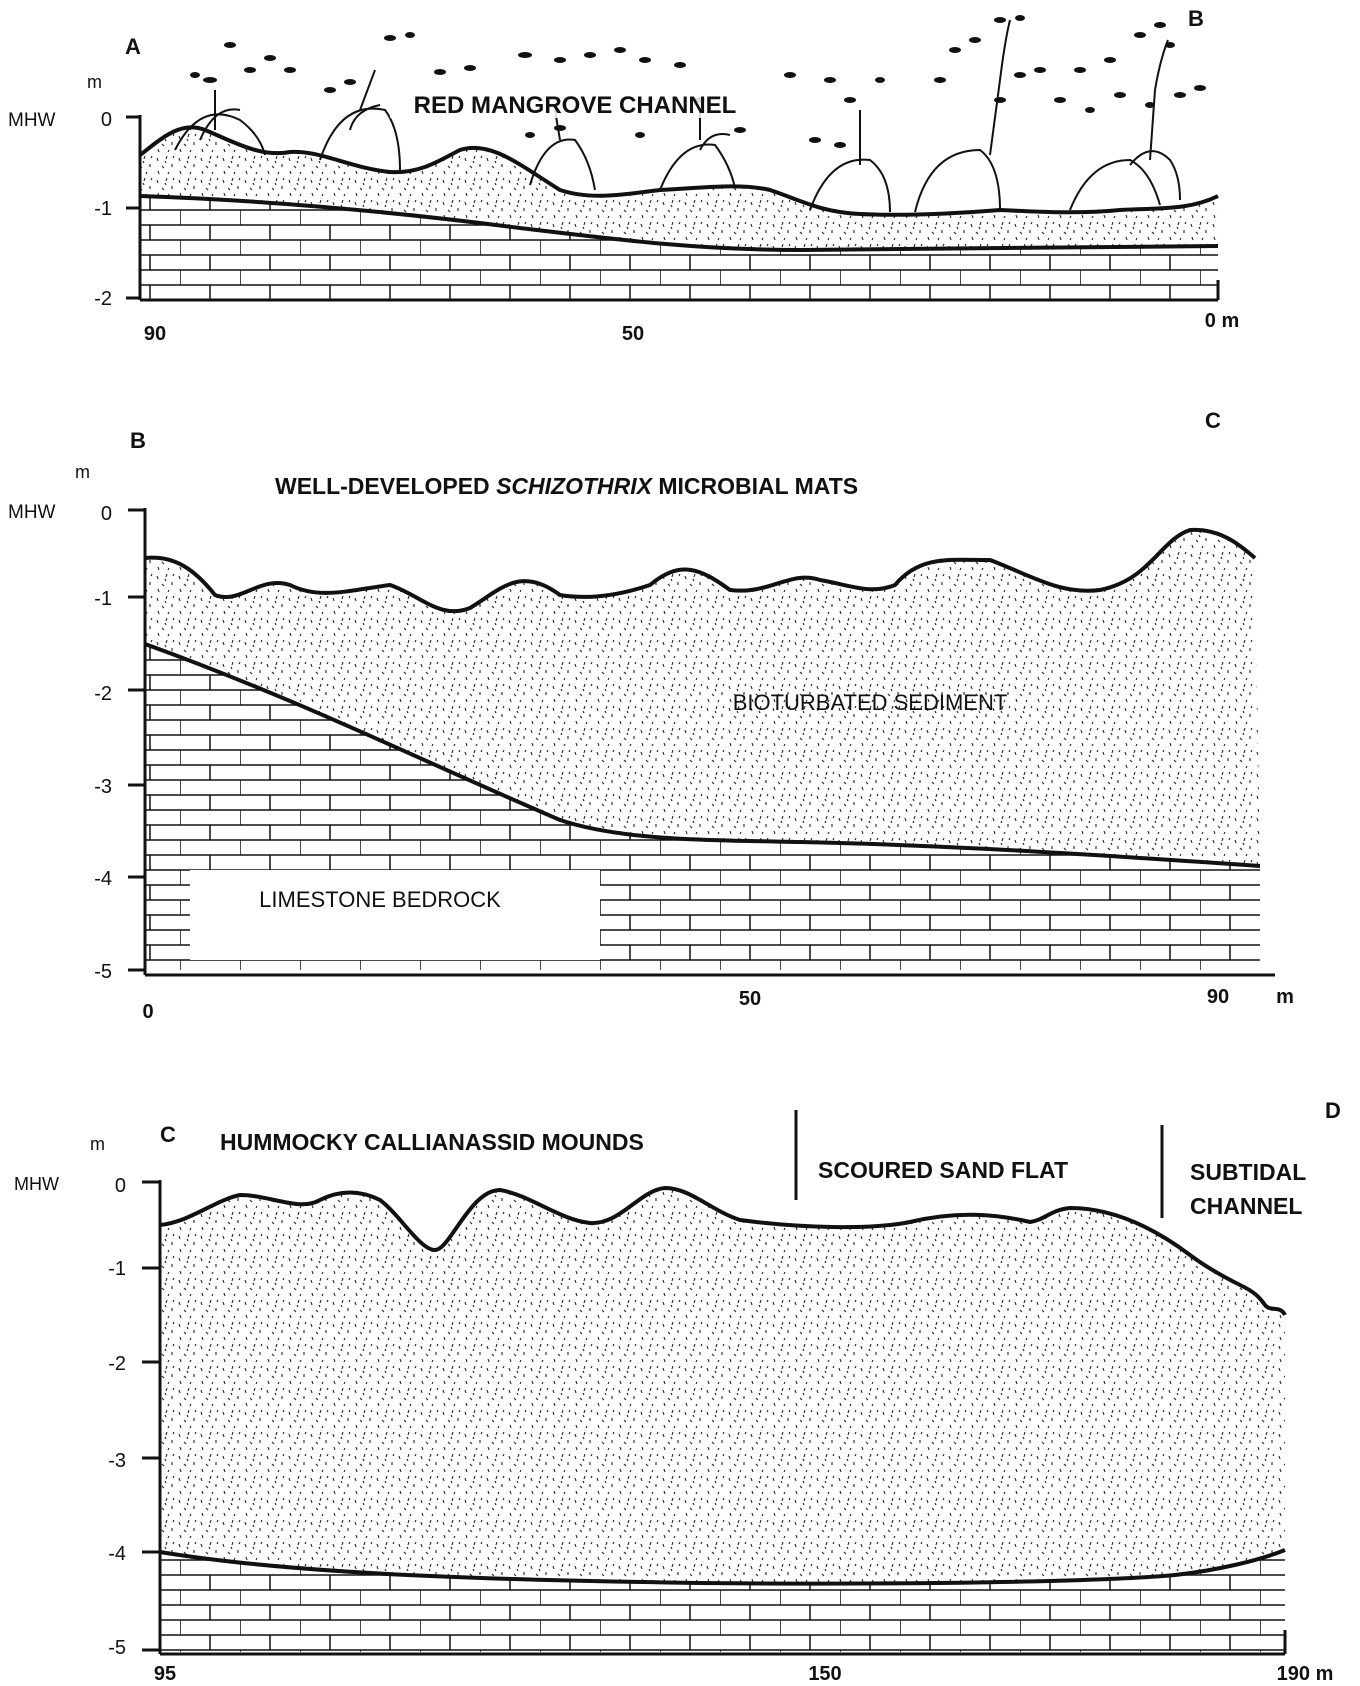 The height and width of the screenshot is (1686, 1360). Describe the element at coordinates (168, 1134) in the screenshot. I see `corner-label-left: C` at that location.